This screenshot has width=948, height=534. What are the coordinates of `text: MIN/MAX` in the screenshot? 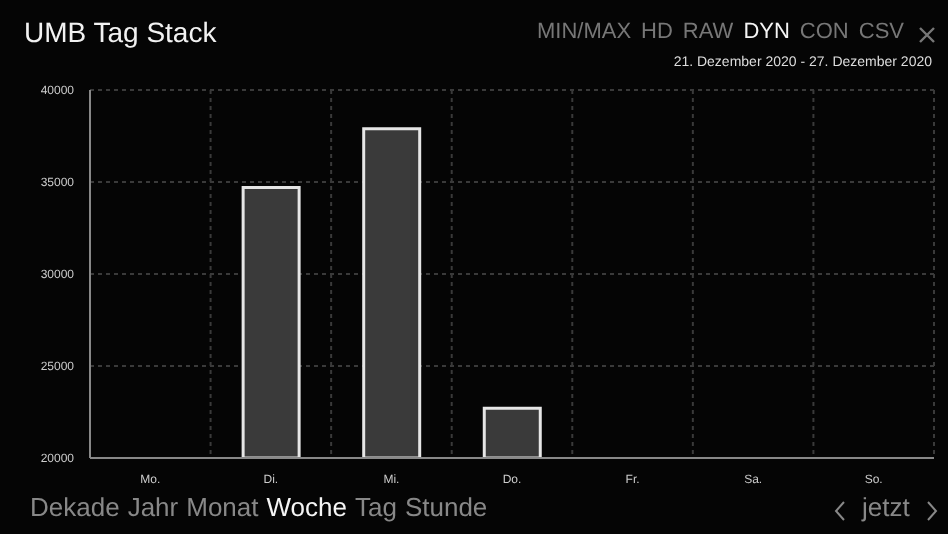 It's located at (584, 32).